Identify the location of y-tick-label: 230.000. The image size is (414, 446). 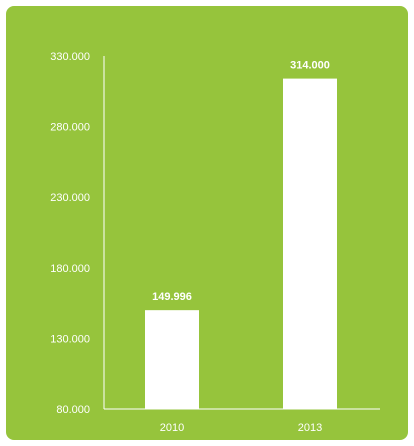
(70, 198).